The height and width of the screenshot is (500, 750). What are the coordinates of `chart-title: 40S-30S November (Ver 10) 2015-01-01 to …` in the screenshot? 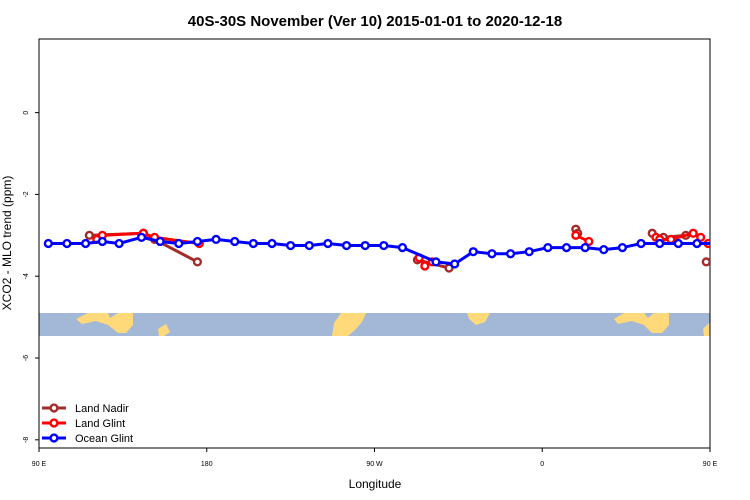 It's located at (375, 21).